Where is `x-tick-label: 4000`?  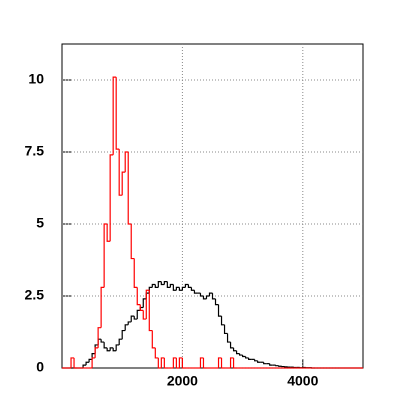
x-tick-label: 4000 is located at coordinates (302, 381).